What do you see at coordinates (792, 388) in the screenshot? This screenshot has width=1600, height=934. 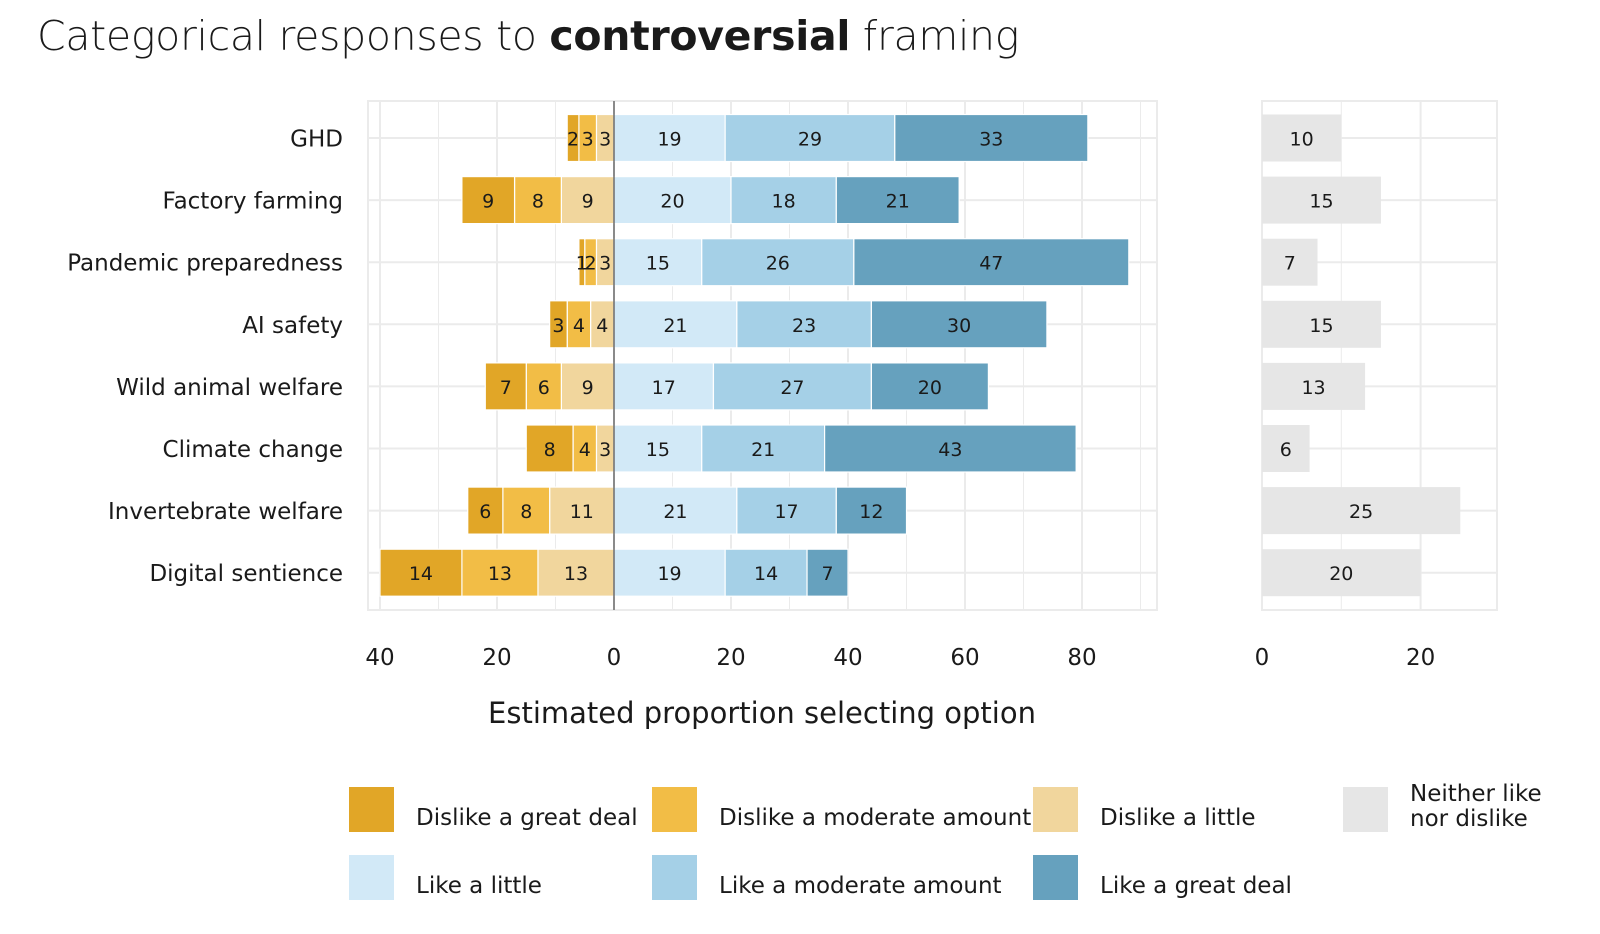 I see `bar-value-label: 27` at bounding box center [792, 388].